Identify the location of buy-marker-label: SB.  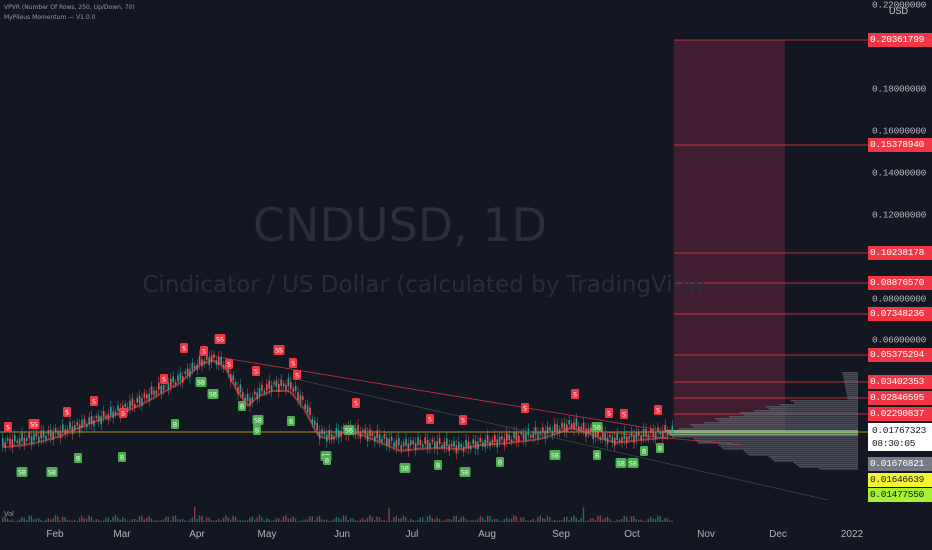
(201, 383).